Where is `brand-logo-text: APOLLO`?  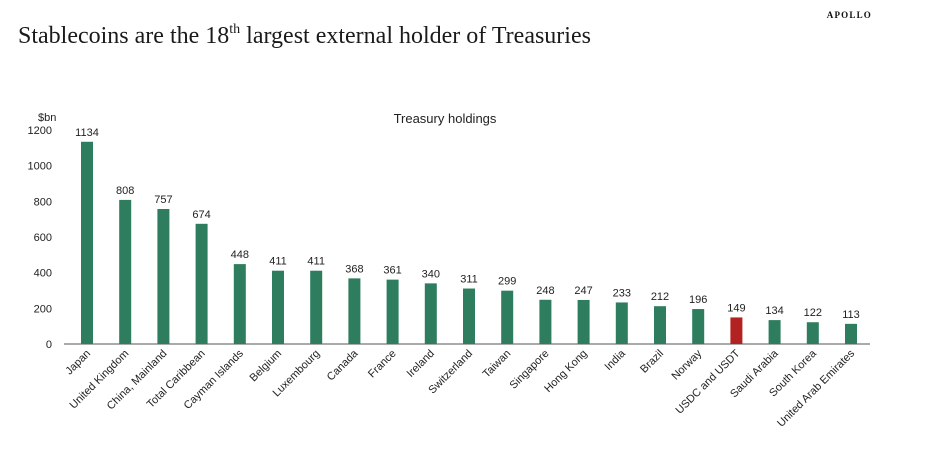
brand-logo-text: APOLLO is located at coordinates (849, 15).